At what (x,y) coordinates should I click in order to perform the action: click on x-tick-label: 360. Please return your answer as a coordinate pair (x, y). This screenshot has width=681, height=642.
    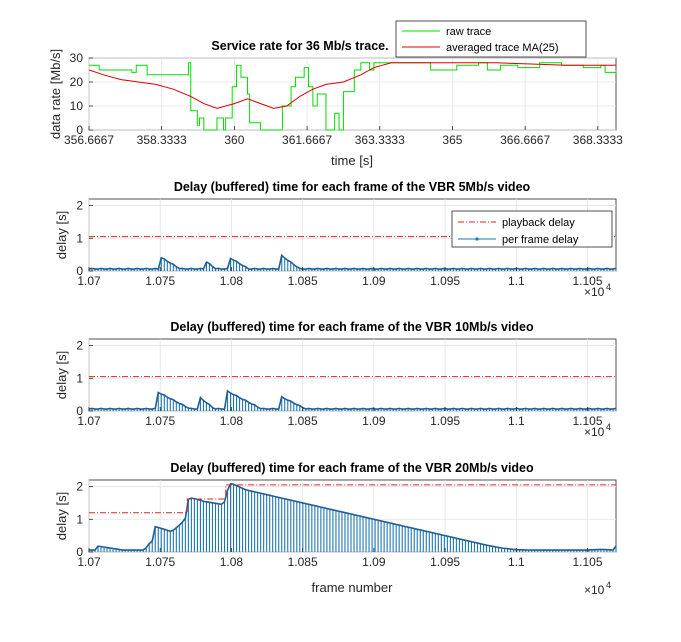
    Looking at the image, I should click on (234, 140).